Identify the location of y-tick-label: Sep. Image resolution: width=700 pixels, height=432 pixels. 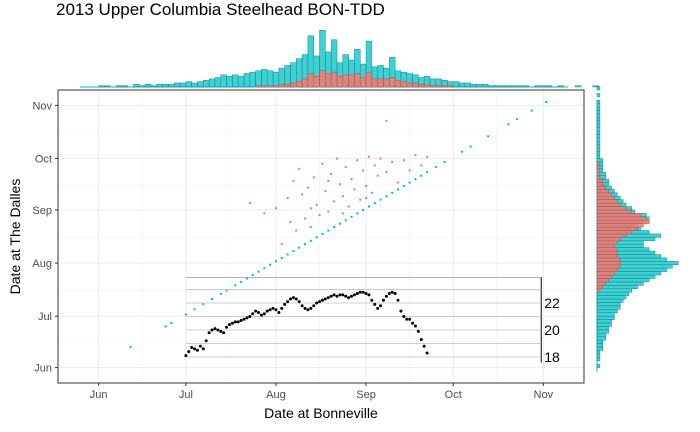
(42, 211).